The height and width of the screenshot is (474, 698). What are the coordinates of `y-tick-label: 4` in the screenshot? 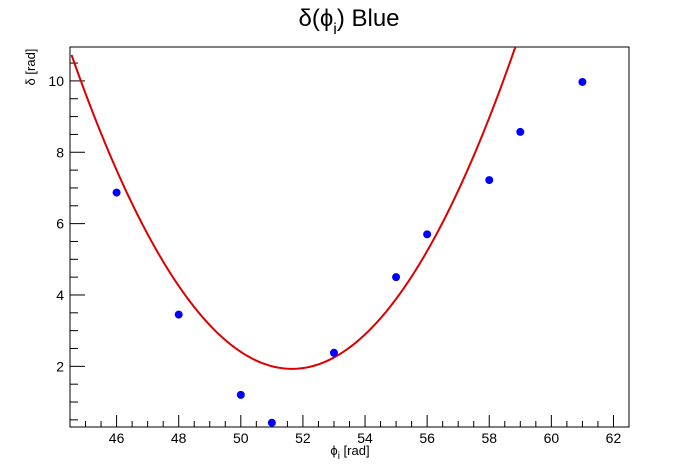 It's located at (60, 295).